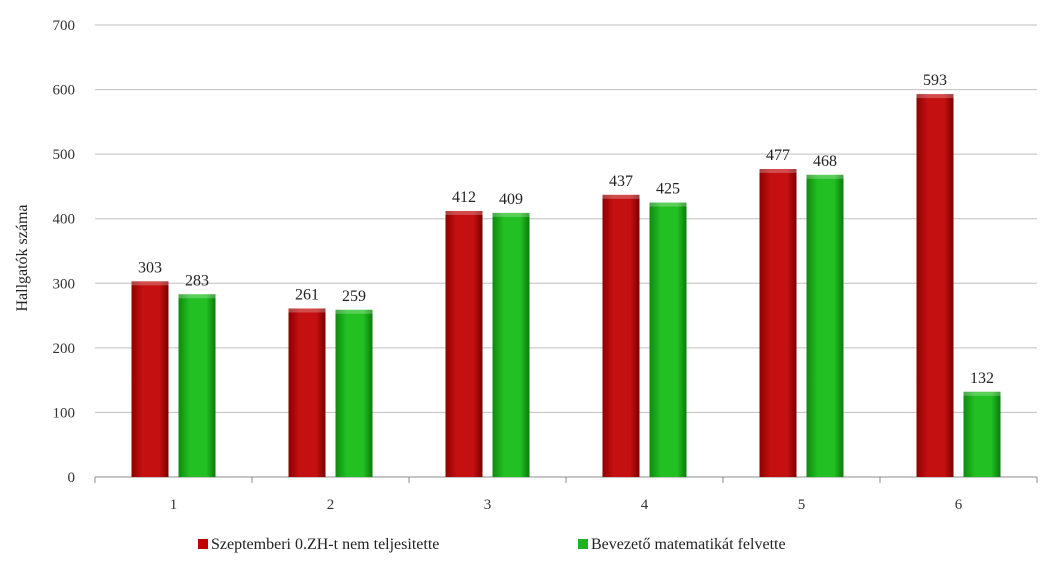  Describe the element at coordinates (802, 505) in the screenshot. I see `x-tick-label: 5` at that location.